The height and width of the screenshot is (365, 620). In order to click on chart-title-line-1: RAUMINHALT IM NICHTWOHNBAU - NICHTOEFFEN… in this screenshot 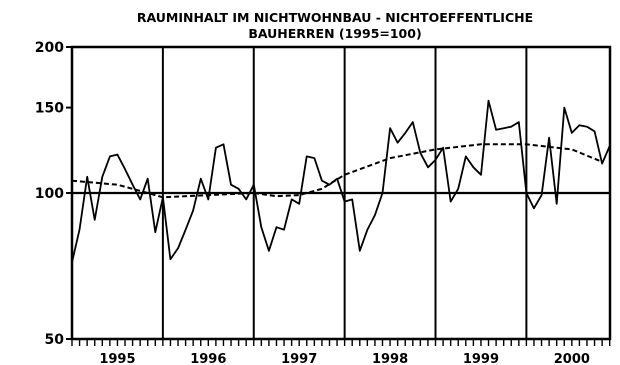, I will do `click(335, 17)`.